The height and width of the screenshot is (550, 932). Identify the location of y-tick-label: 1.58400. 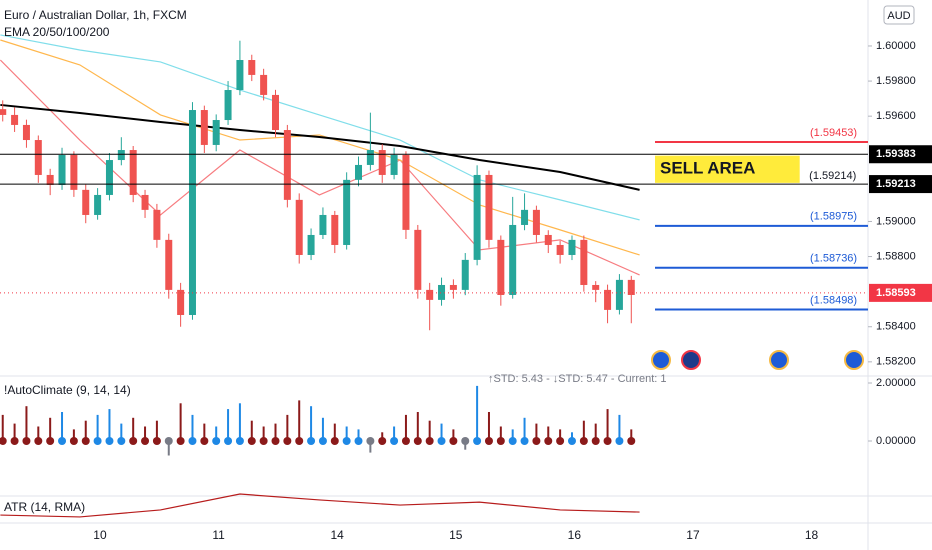
(896, 327).